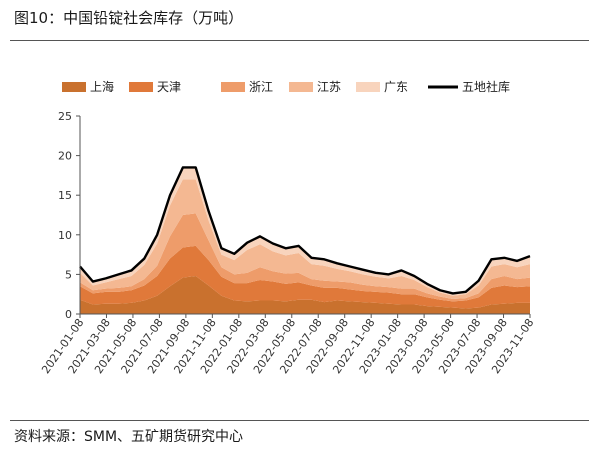  What do you see at coordinates (299, 40) in the screenshot?
I see `title-divider` at bounding box center [299, 40].